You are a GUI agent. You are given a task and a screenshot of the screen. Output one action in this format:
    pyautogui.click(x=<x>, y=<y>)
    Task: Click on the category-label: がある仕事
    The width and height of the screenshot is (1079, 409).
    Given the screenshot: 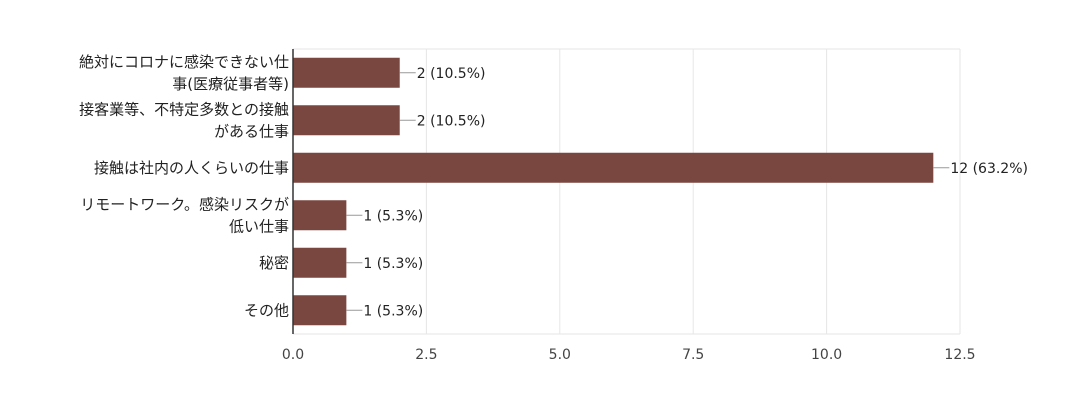 What is the action you would take?
    pyautogui.click(x=251, y=131)
    